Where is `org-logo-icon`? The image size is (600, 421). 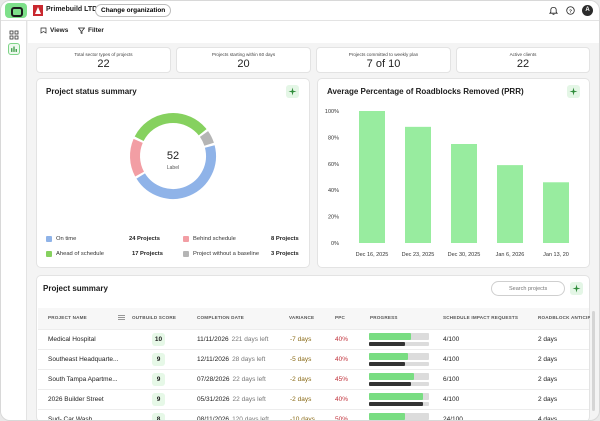
org-logo-icon is located at coordinates (38, 10).